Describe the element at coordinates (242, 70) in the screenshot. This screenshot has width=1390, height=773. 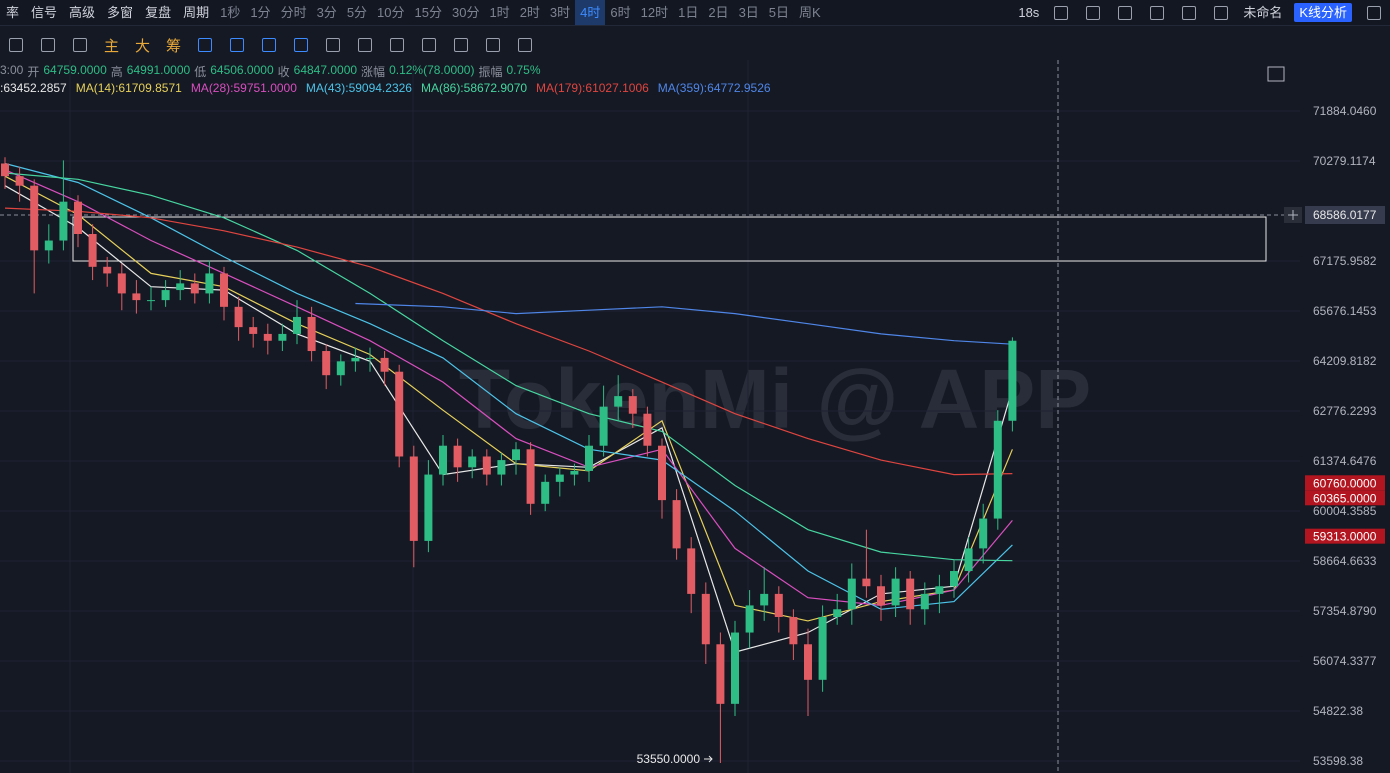
I see `info-value: 64506.0000` at that location.